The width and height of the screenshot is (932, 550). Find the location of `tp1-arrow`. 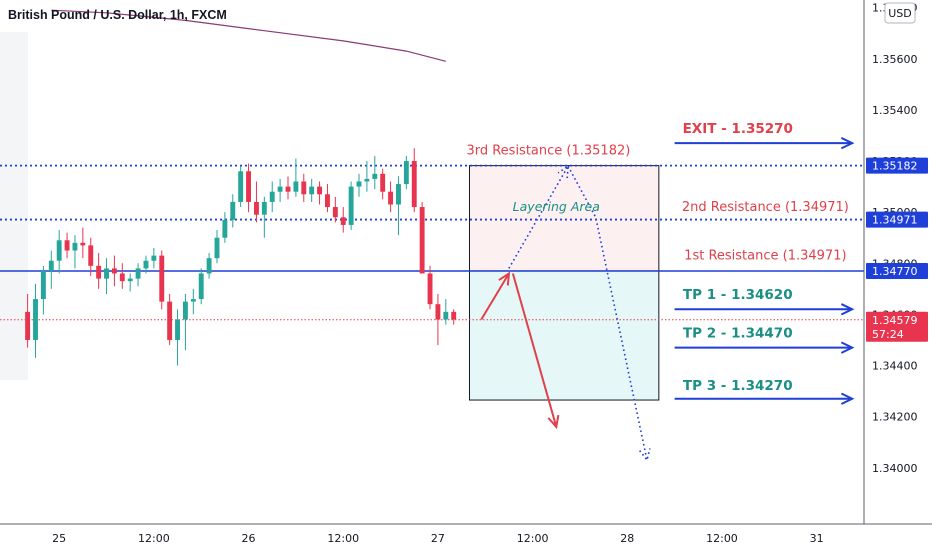

tp1-arrow is located at coordinates (764, 309).